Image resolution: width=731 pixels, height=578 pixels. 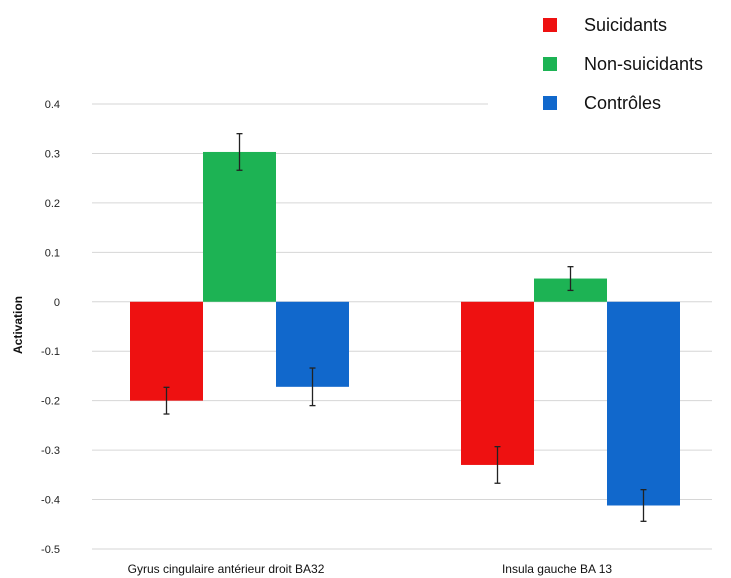 What do you see at coordinates (52, 204) in the screenshot?
I see `y-tick-label: 0.2` at bounding box center [52, 204].